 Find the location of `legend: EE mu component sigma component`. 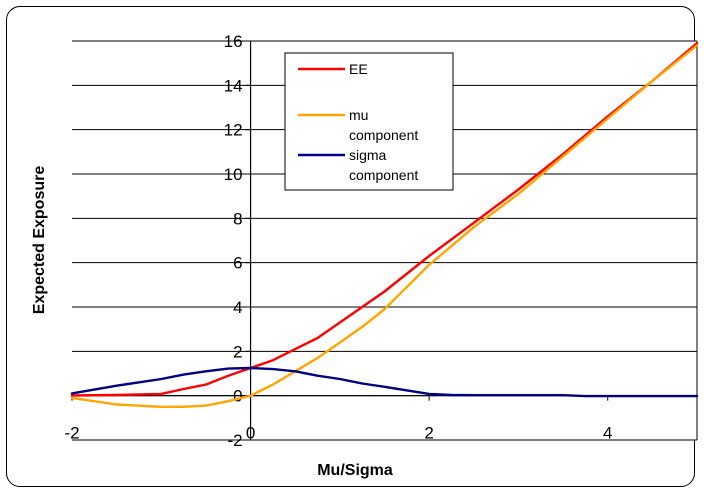

legend: EE mu component sigma component is located at coordinates (369, 121).